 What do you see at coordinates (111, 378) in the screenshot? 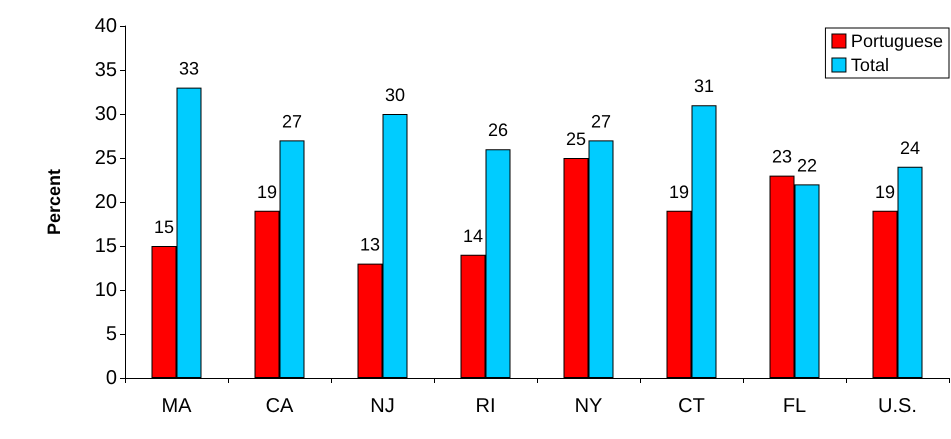
I see `y-tick-label: 0` at bounding box center [111, 378].